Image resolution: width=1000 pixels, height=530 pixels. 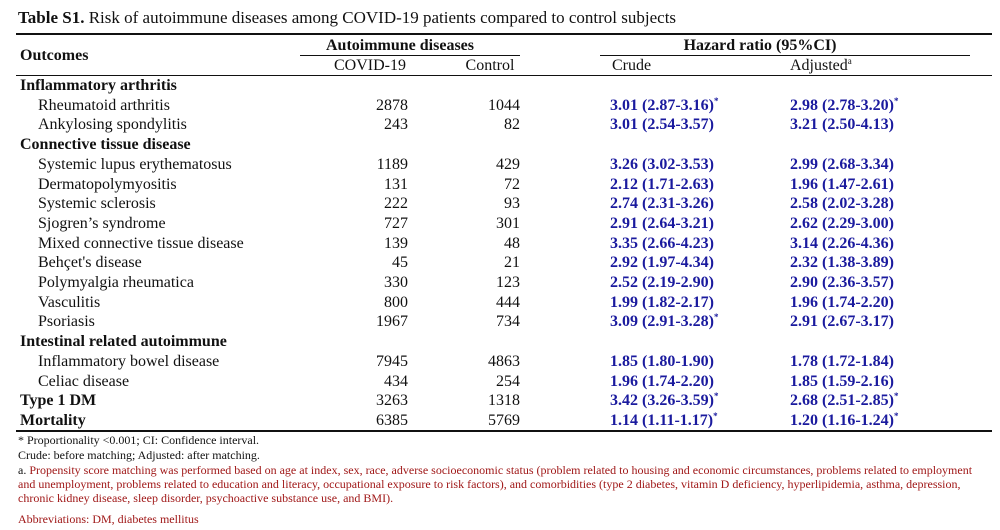 I want to click on cell-hr-adjusted: 3.14 (2.26-4.36), so click(x=842, y=244).